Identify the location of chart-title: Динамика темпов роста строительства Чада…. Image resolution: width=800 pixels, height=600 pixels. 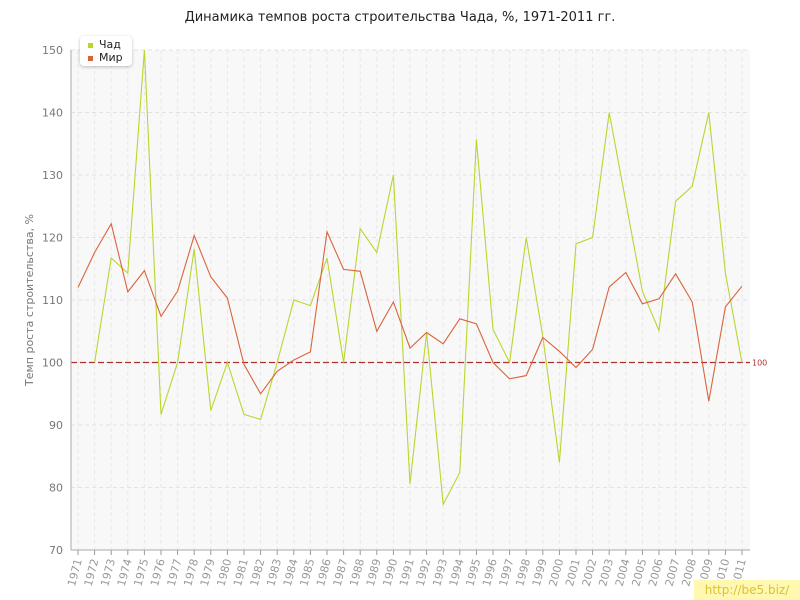
(400, 17).